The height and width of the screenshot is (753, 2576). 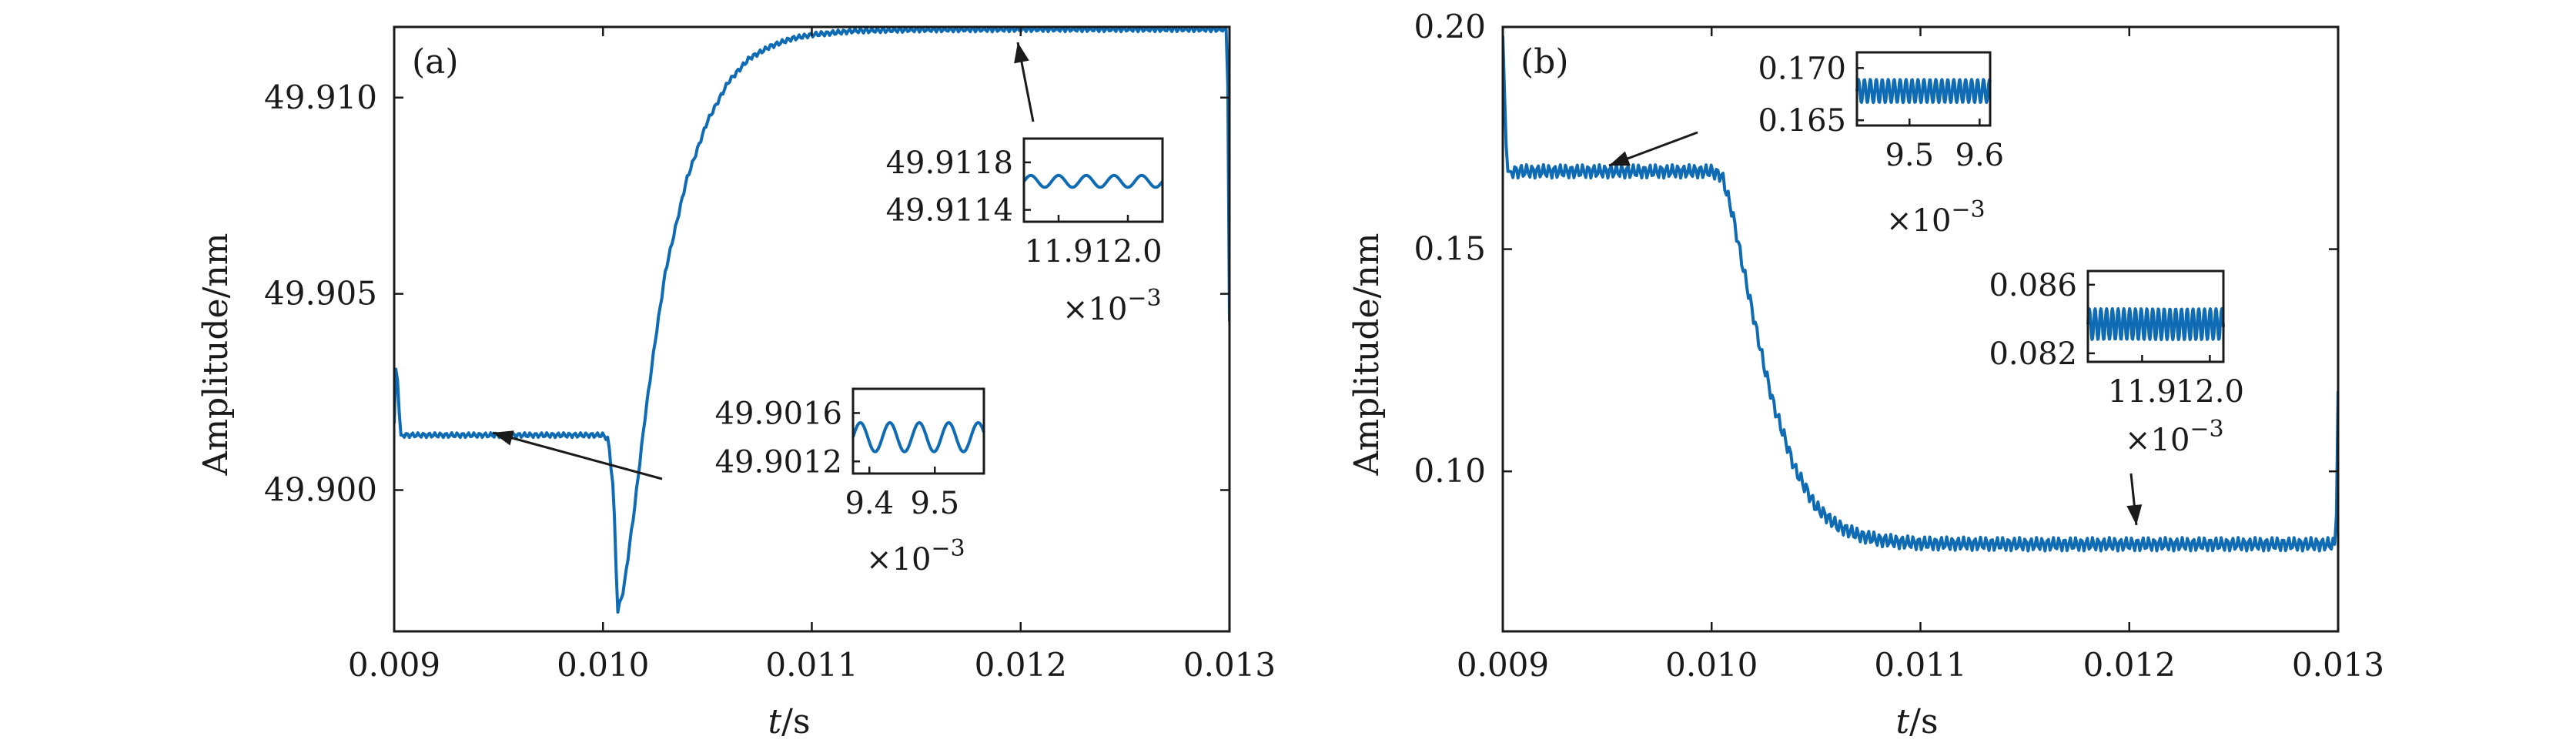 What do you see at coordinates (1920, 665) in the screenshot?
I see `panel-b-x-tick-label: 0.011` at bounding box center [1920, 665].